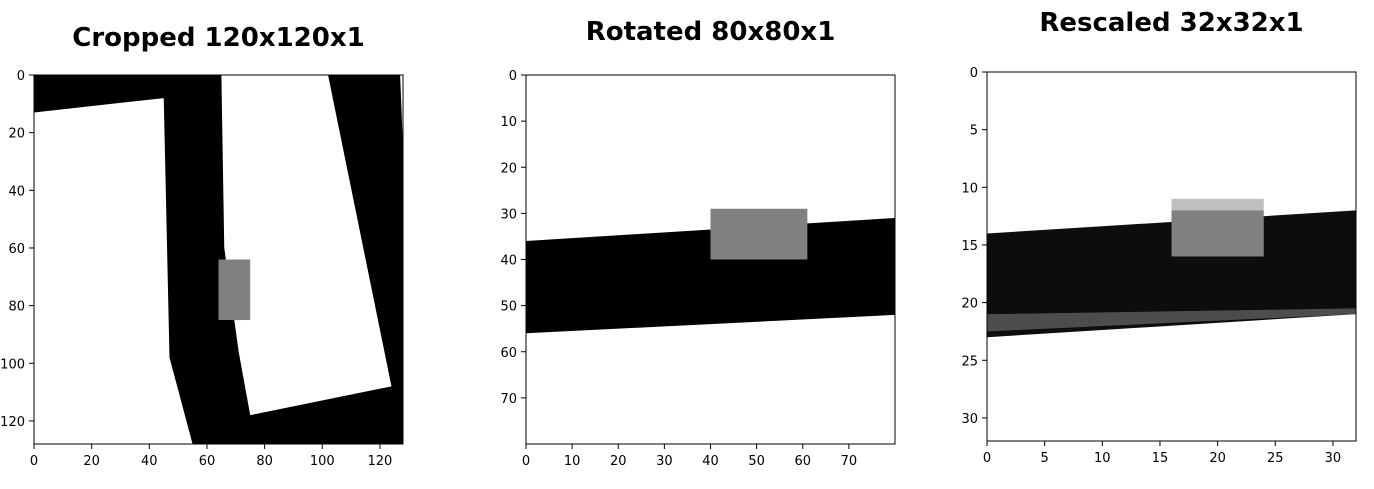 This screenshot has width=1374, height=489. I want to click on x-tick-label: 120, so click(380, 461).